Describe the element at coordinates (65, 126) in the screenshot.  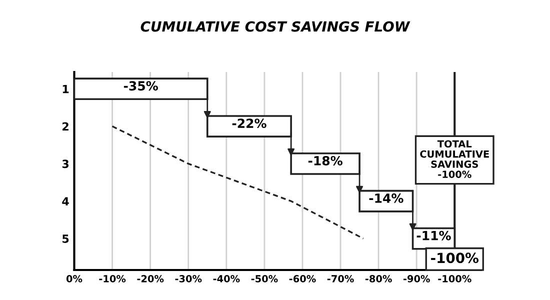
I see `y-tick-label: 2` at that location.